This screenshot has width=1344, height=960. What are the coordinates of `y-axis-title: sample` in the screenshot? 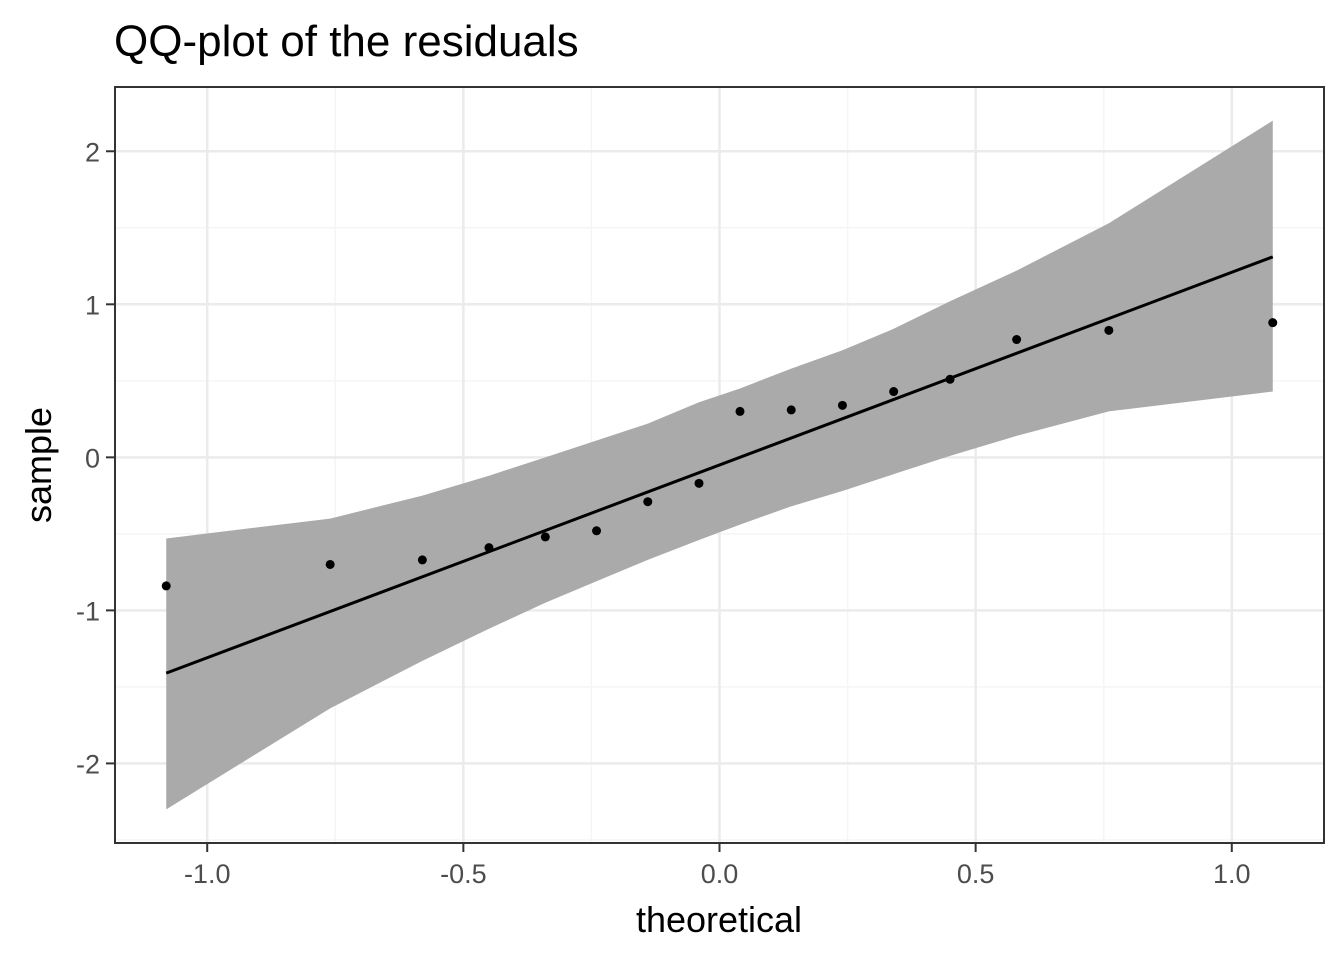 It's located at (38, 465).